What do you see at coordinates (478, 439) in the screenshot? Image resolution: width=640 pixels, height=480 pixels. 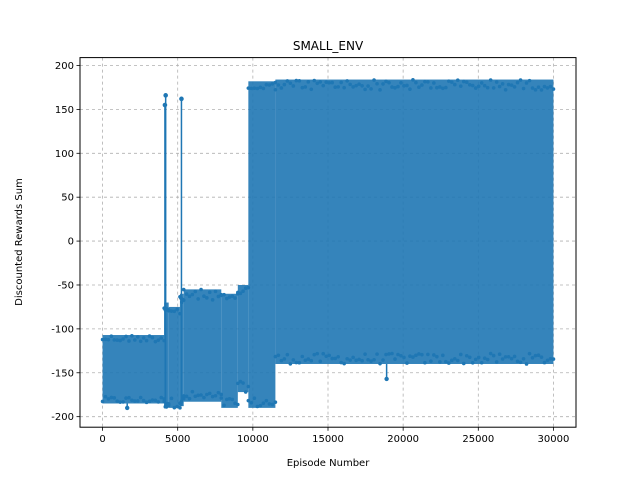 I see `x-tick-label: 25000` at bounding box center [478, 439].